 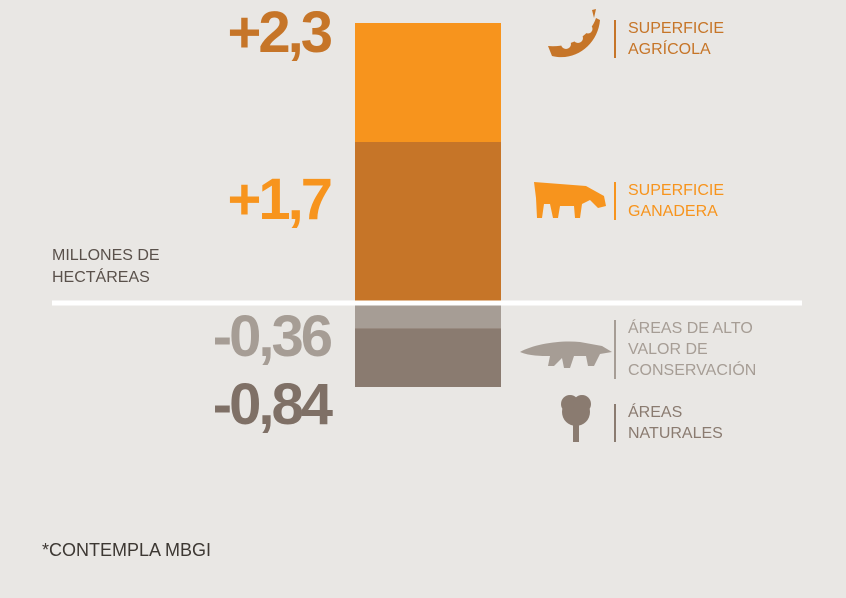 I want to click on legend-label: SUPERFICIE GANADERA, so click(x=676, y=201).